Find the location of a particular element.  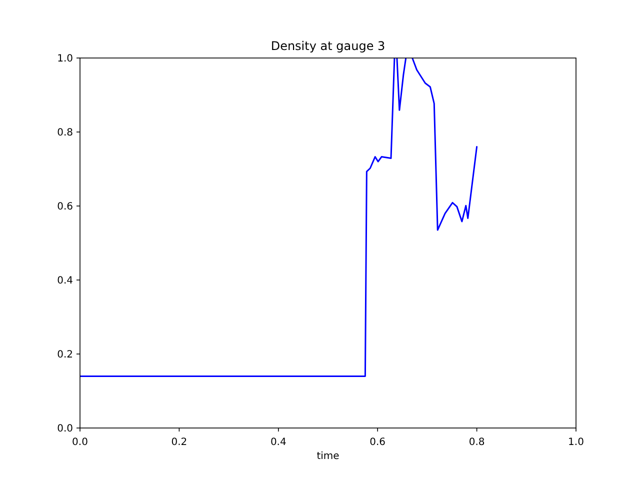

chart-title: Density at gauge 3 is located at coordinates (328, 46).